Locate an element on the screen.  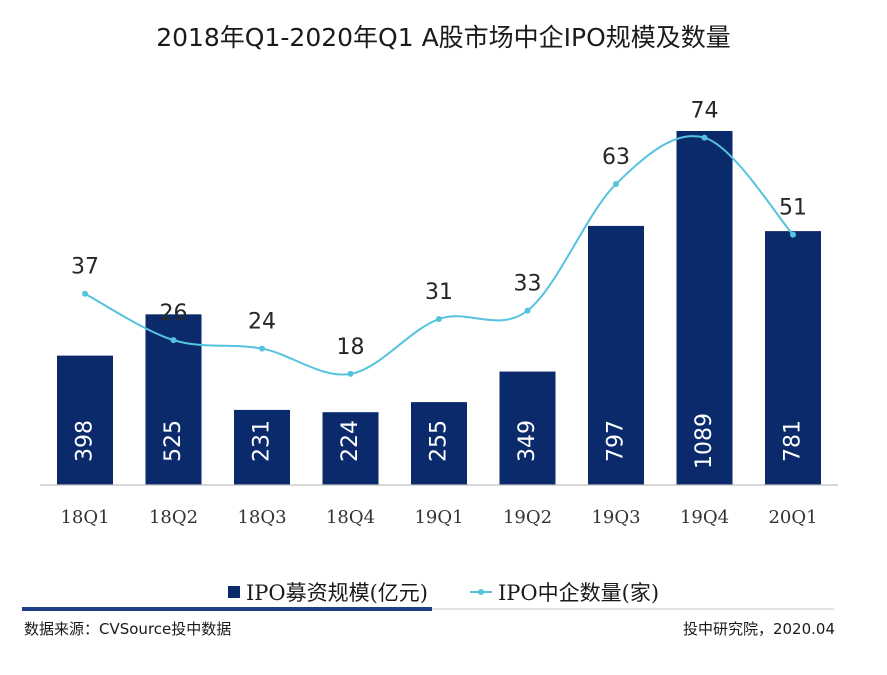
count-label-19Q4: 74 is located at coordinates (705, 111).